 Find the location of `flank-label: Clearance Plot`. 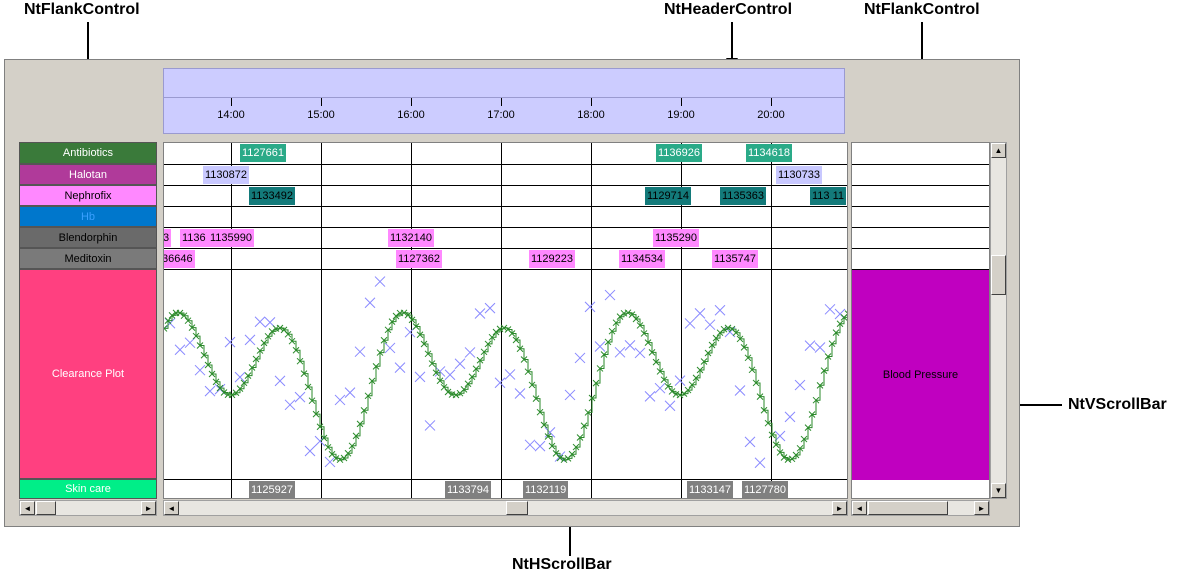

flank-label: Clearance Plot is located at coordinates (88, 374).